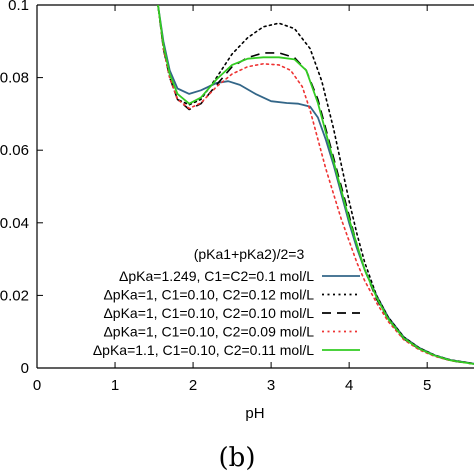 This screenshot has height=474, width=474. Describe the element at coordinates (14, 150) in the screenshot. I see `y-tick-label: 0.06` at that location.